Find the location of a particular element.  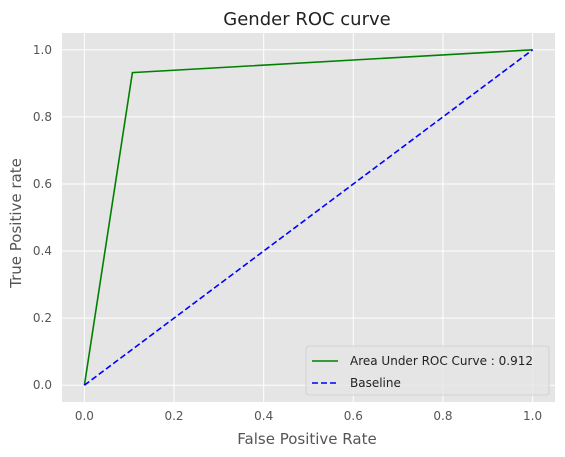

y-tick-label: 0.2 is located at coordinates (42, 318).